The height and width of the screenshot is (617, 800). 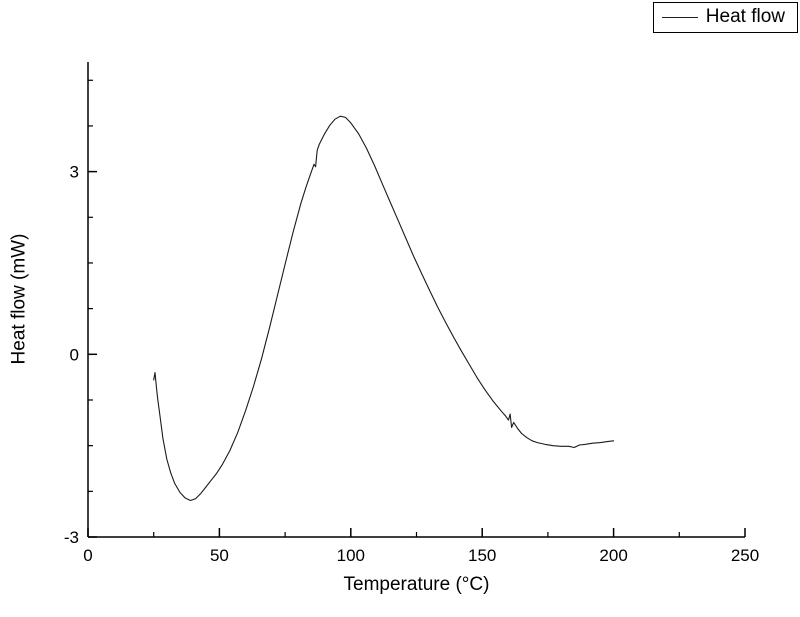 I want to click on x-tick-label: 50, so click(x=219, y=555).